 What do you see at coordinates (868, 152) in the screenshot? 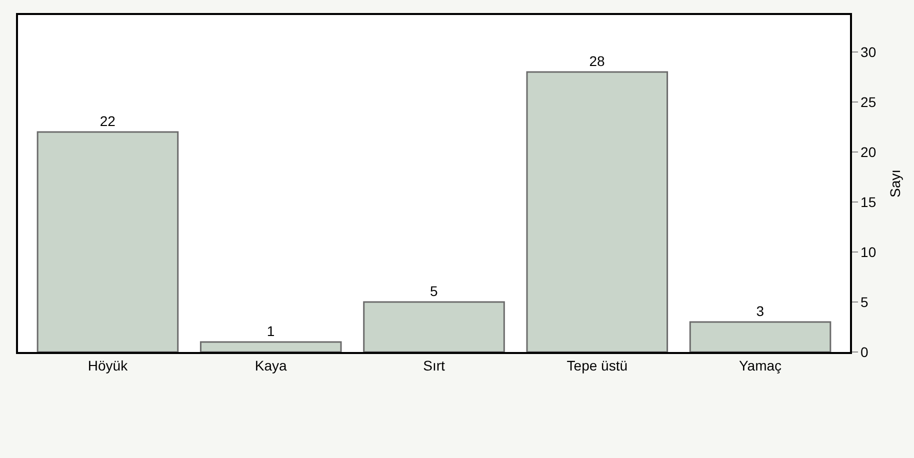
I see `y-tick-label: 20` at bounding box center [868, 152].